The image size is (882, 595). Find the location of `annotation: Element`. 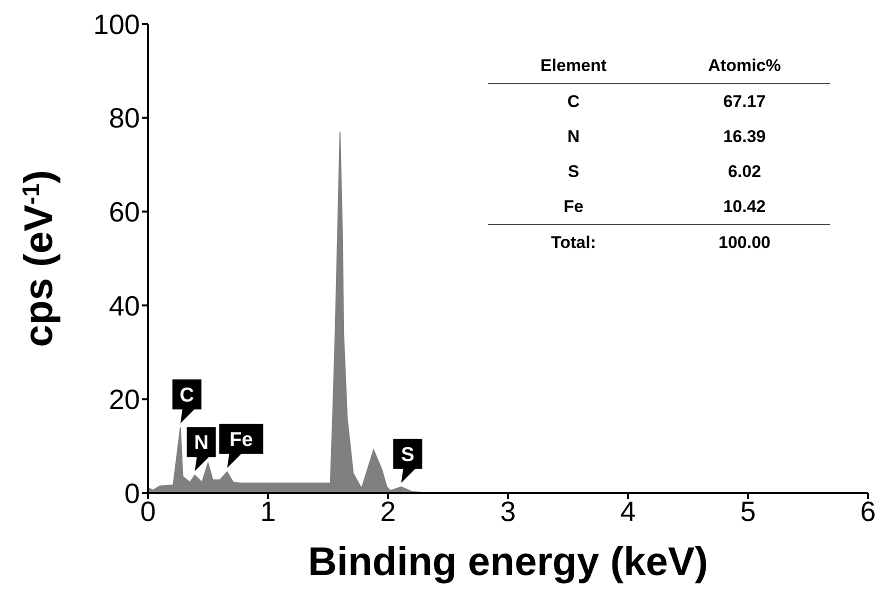

annotation: Element is located at coordinates (573, 65).